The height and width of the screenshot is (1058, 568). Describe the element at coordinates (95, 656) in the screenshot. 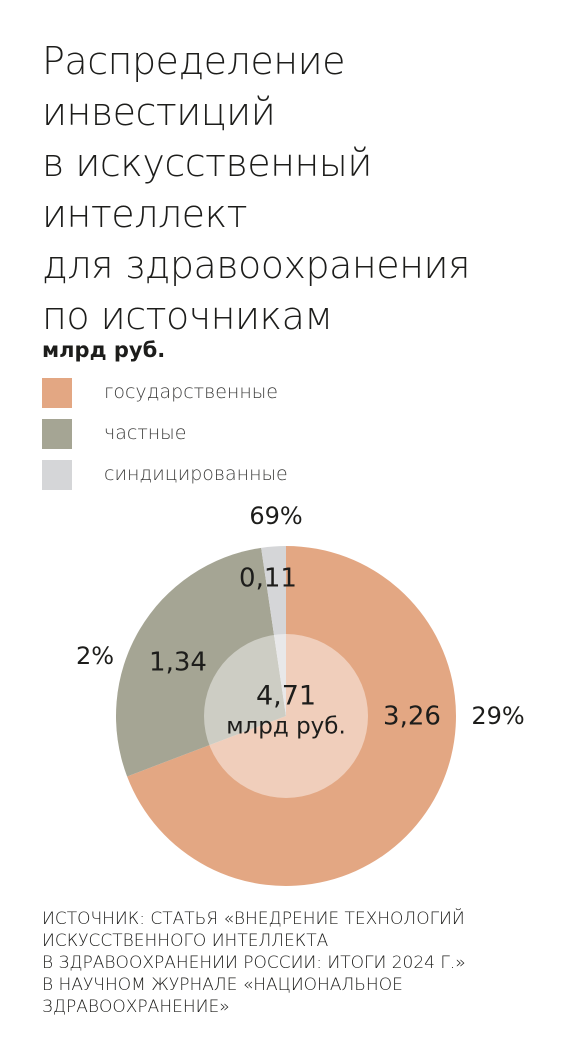

I see `percent-label: 2%` at that location.